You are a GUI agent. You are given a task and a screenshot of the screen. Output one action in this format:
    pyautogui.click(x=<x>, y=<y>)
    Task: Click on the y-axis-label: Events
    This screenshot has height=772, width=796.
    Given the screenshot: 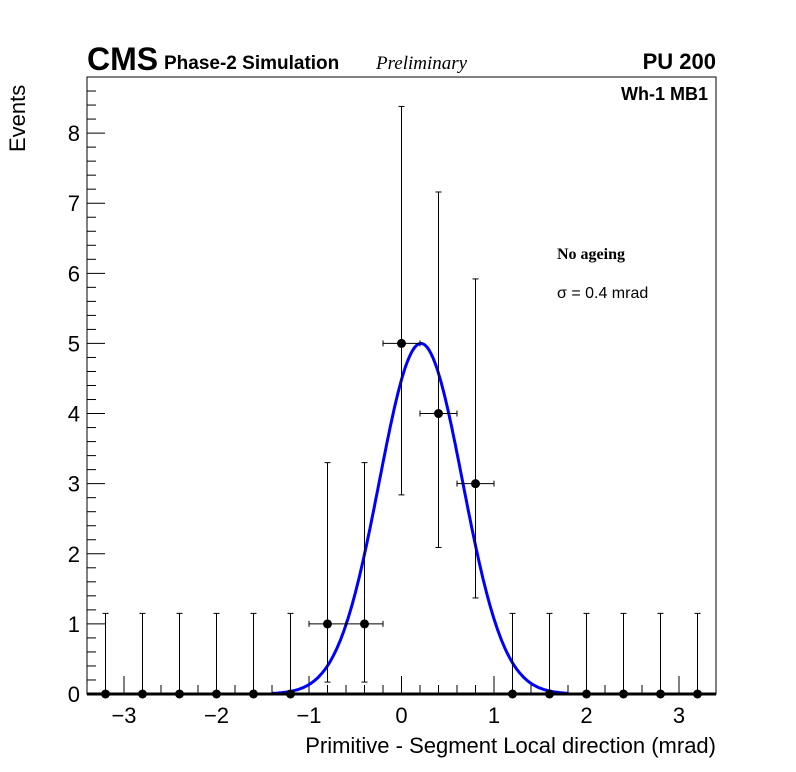 What is the action you would take?
    pyautogui.click(x=17, y=118)
    